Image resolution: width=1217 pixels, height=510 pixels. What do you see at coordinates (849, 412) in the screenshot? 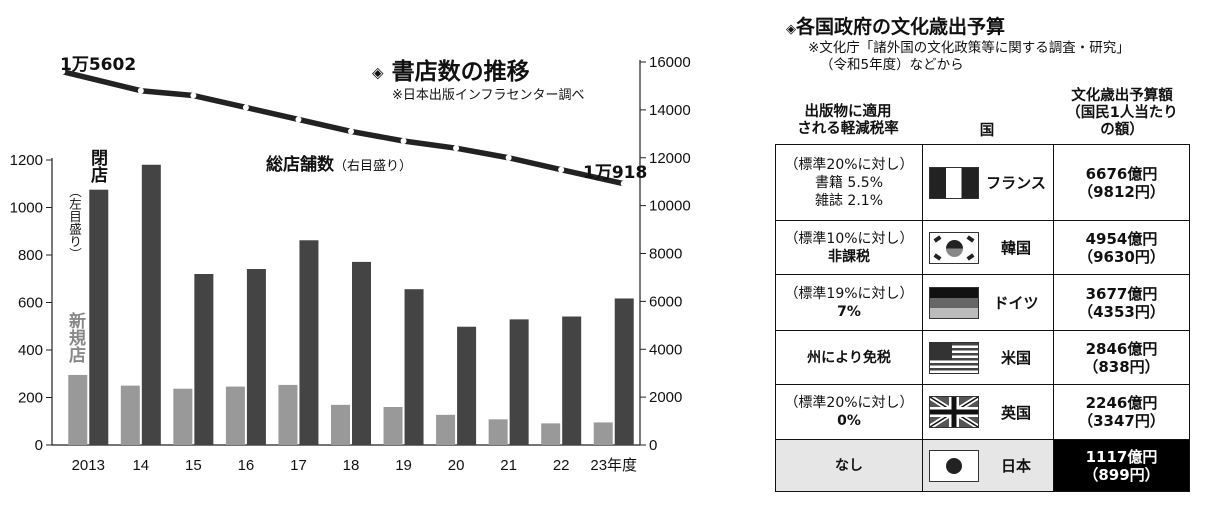
I see `tax-cell: （標準20%に対し） 0%` at bounding box center [849, 412].